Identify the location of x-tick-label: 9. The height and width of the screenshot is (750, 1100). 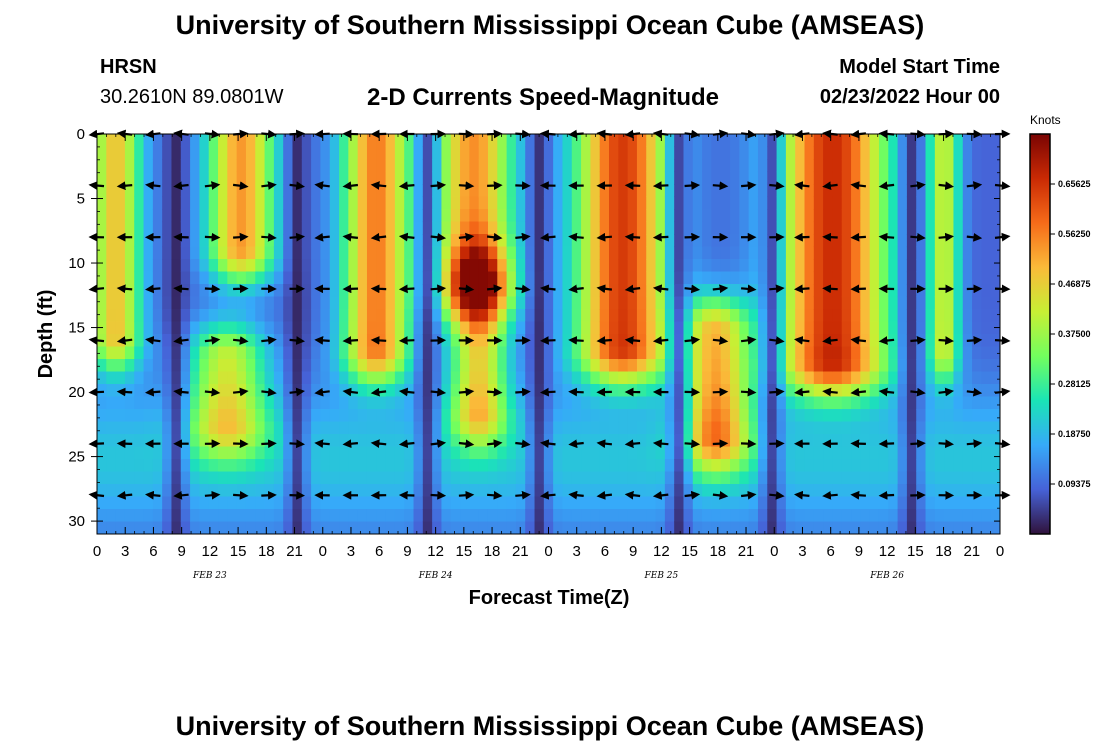
(181, 551).